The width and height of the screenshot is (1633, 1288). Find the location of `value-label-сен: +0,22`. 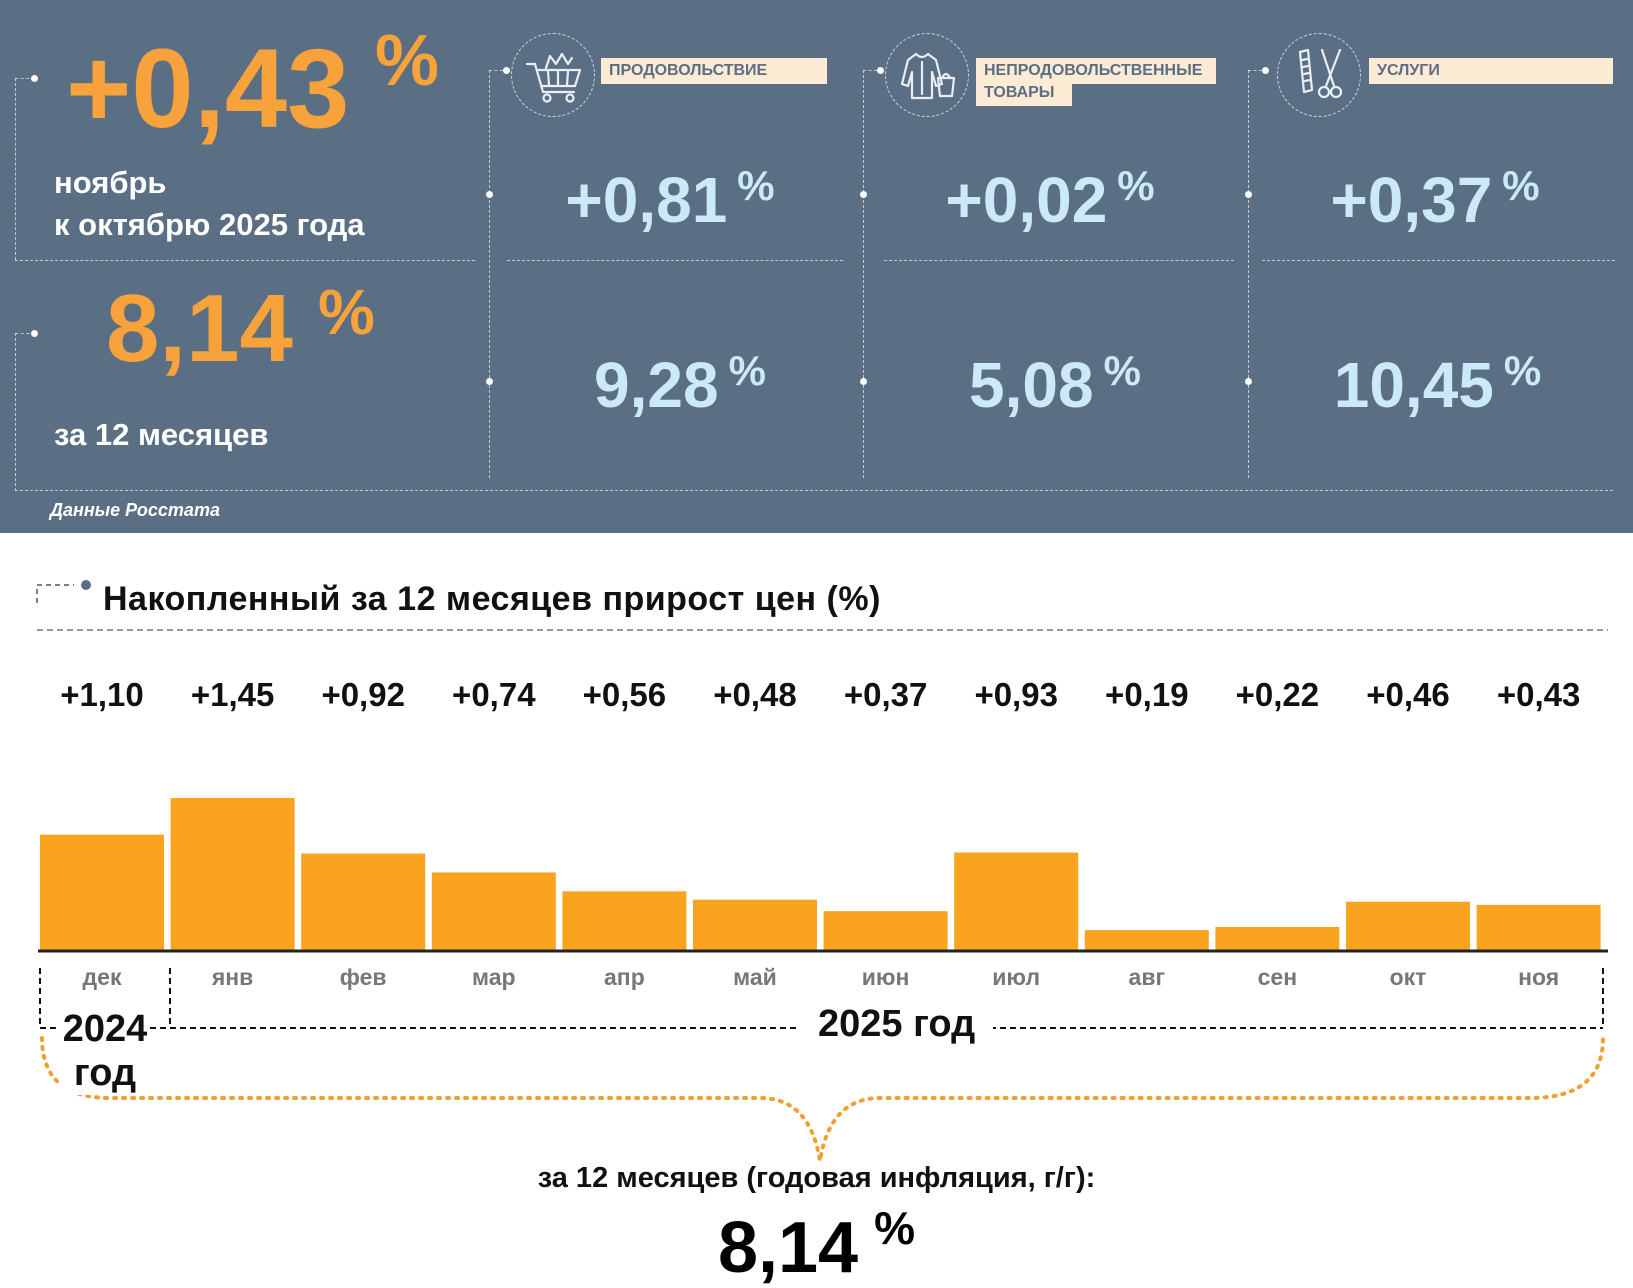

value-label-сен: +0,22 is located at coordinates (1277, 694).